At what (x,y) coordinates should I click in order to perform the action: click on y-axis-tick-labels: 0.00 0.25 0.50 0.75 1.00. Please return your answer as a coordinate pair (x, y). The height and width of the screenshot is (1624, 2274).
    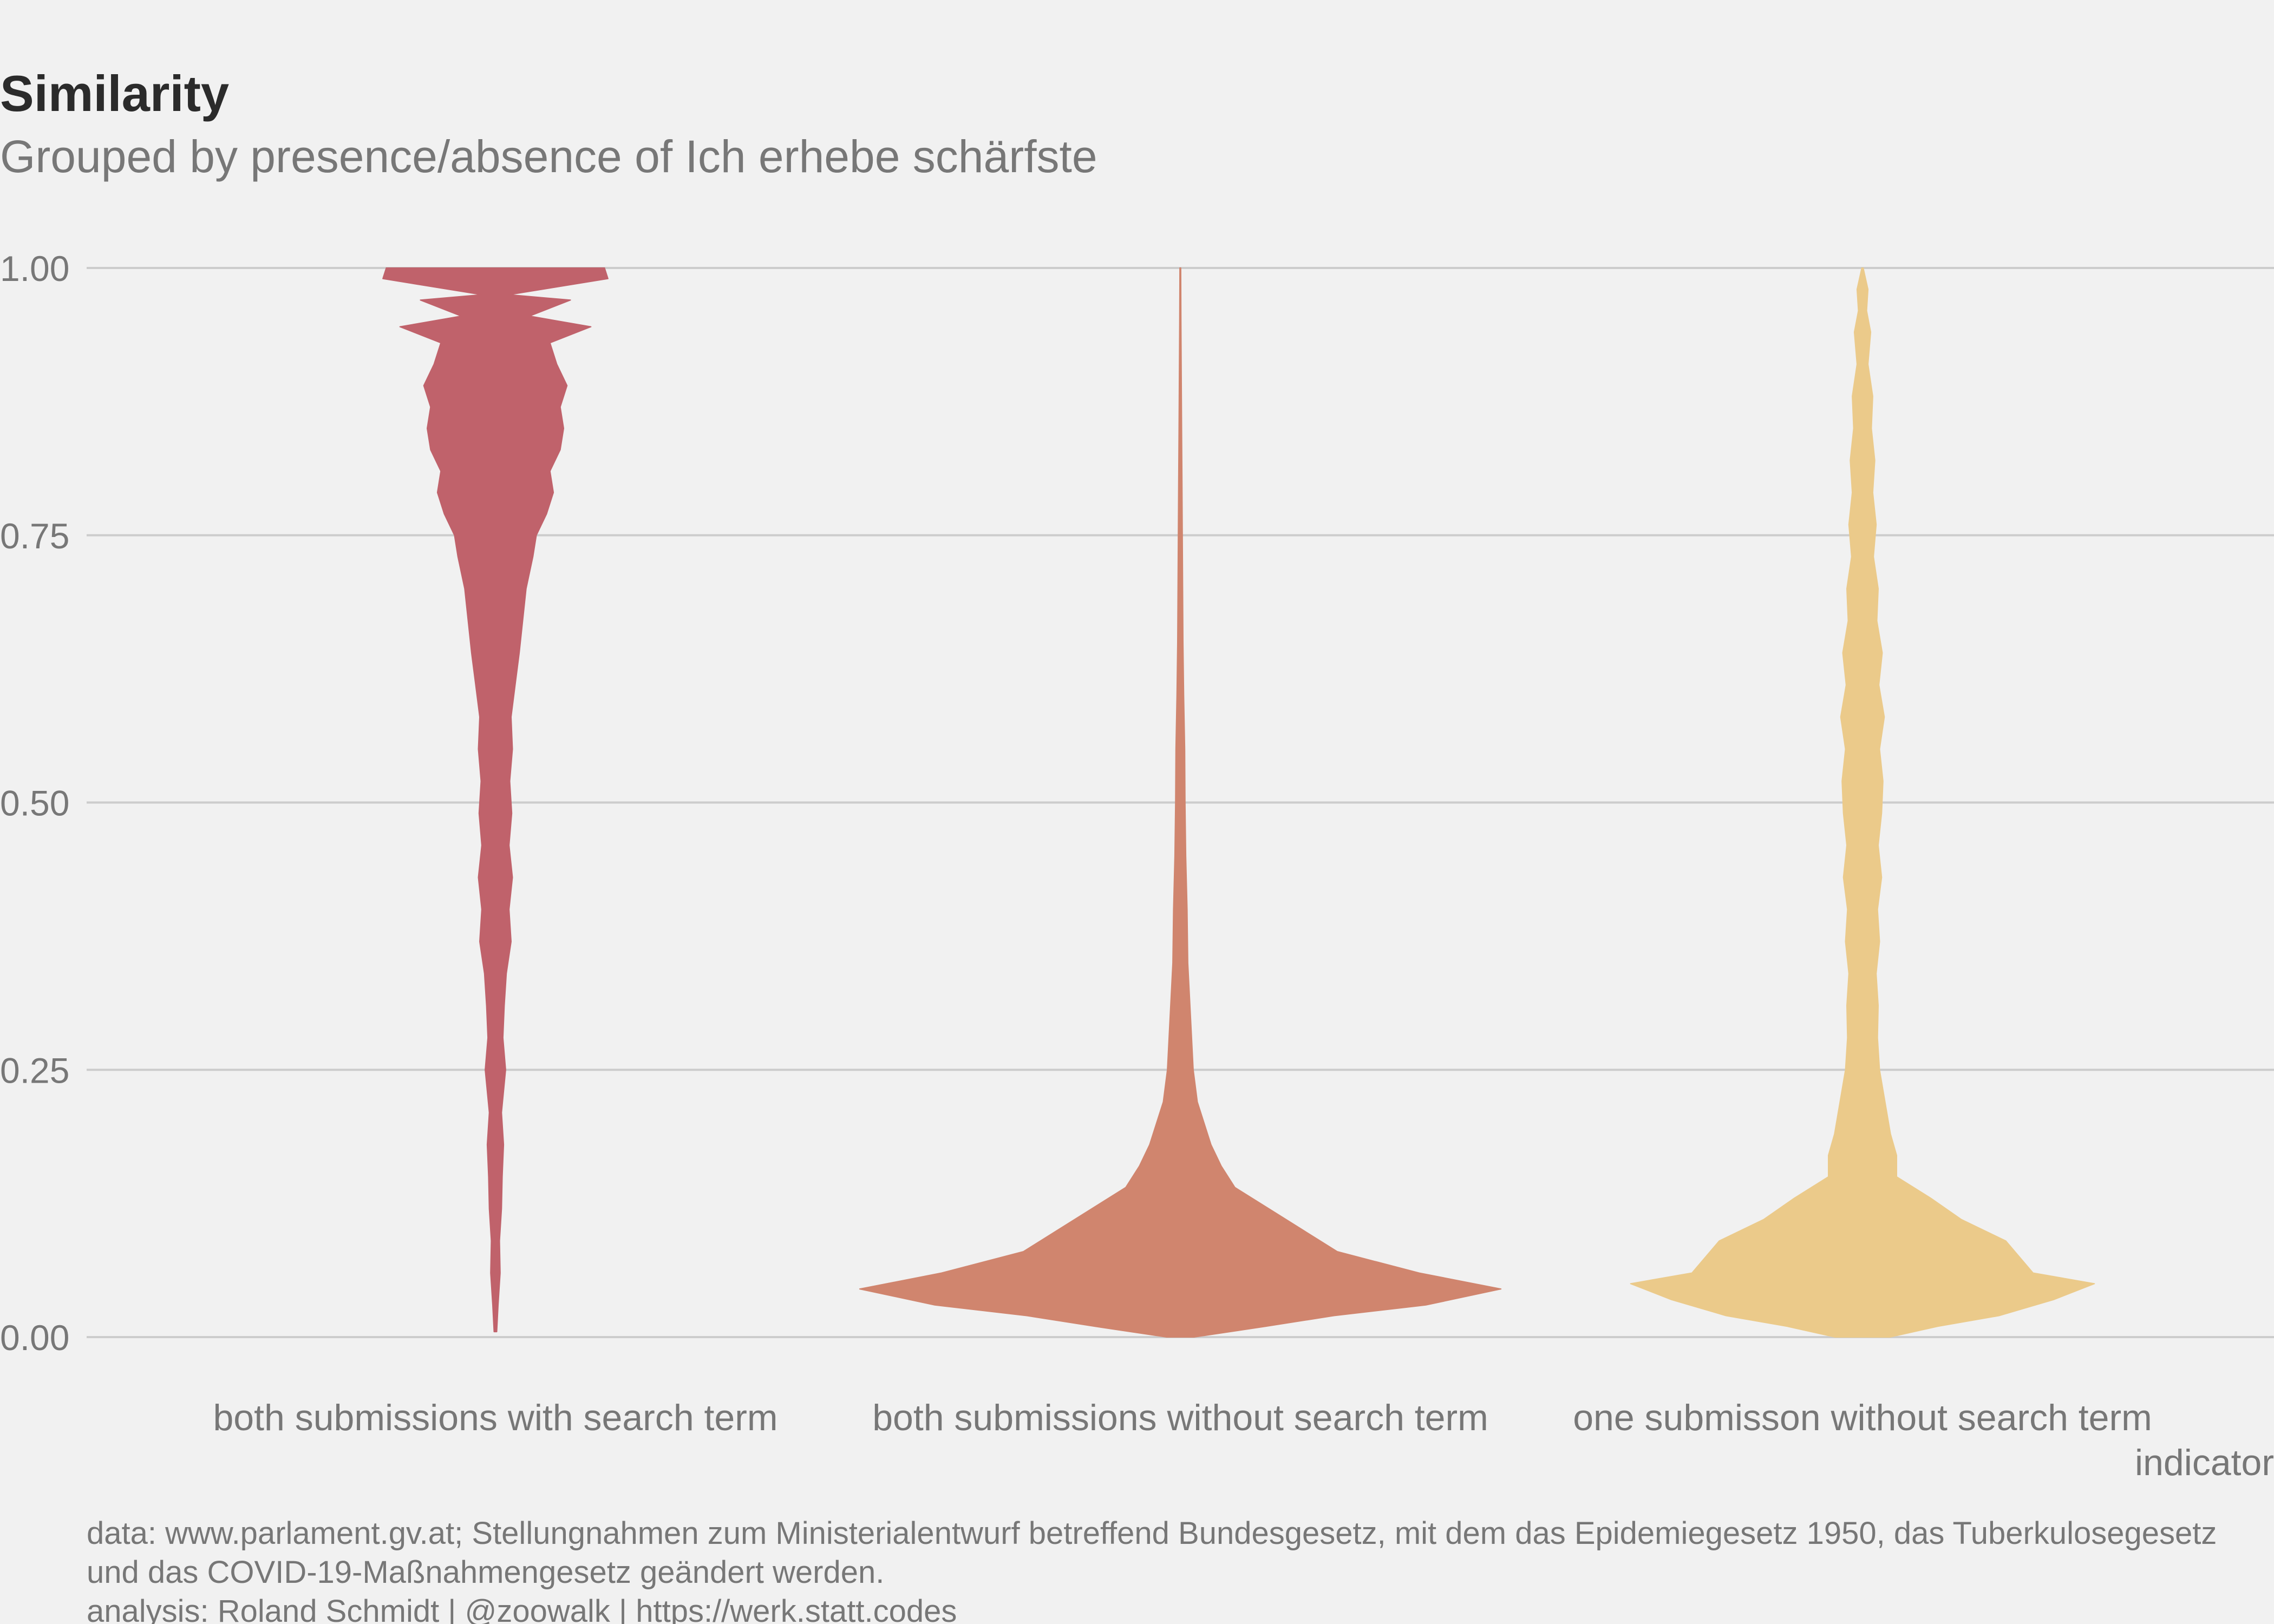
    Looking at the image, I should click on (34, 803).